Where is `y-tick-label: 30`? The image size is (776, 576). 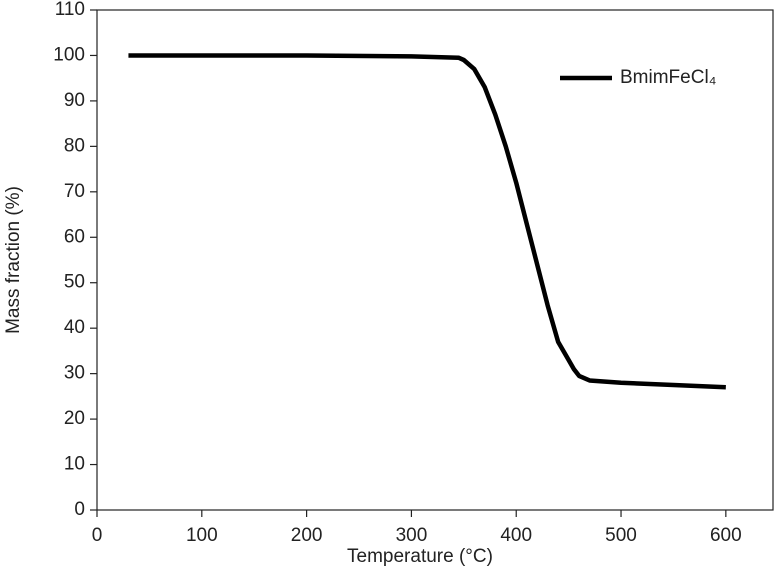 y-tick-label: 30 is located at coordinates (74, 373).